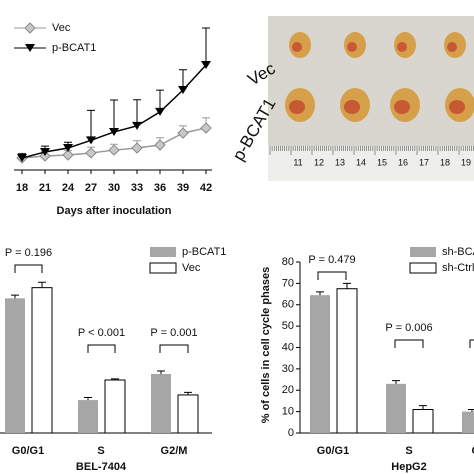  What do you see at coordinates (288, 305) in the screenshot?
I see `y-tick-label: 60` at bounding box center [288, 305].